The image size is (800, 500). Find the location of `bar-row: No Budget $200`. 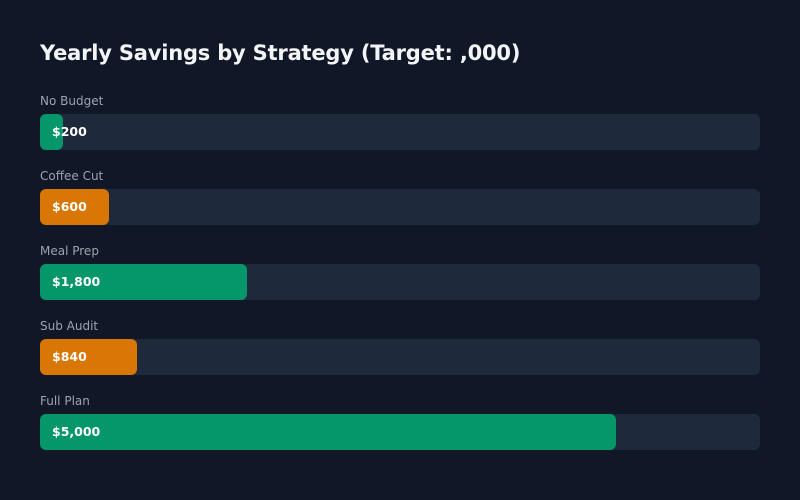

bar-row: No Budget $200 is located at coordinates (400, 130).